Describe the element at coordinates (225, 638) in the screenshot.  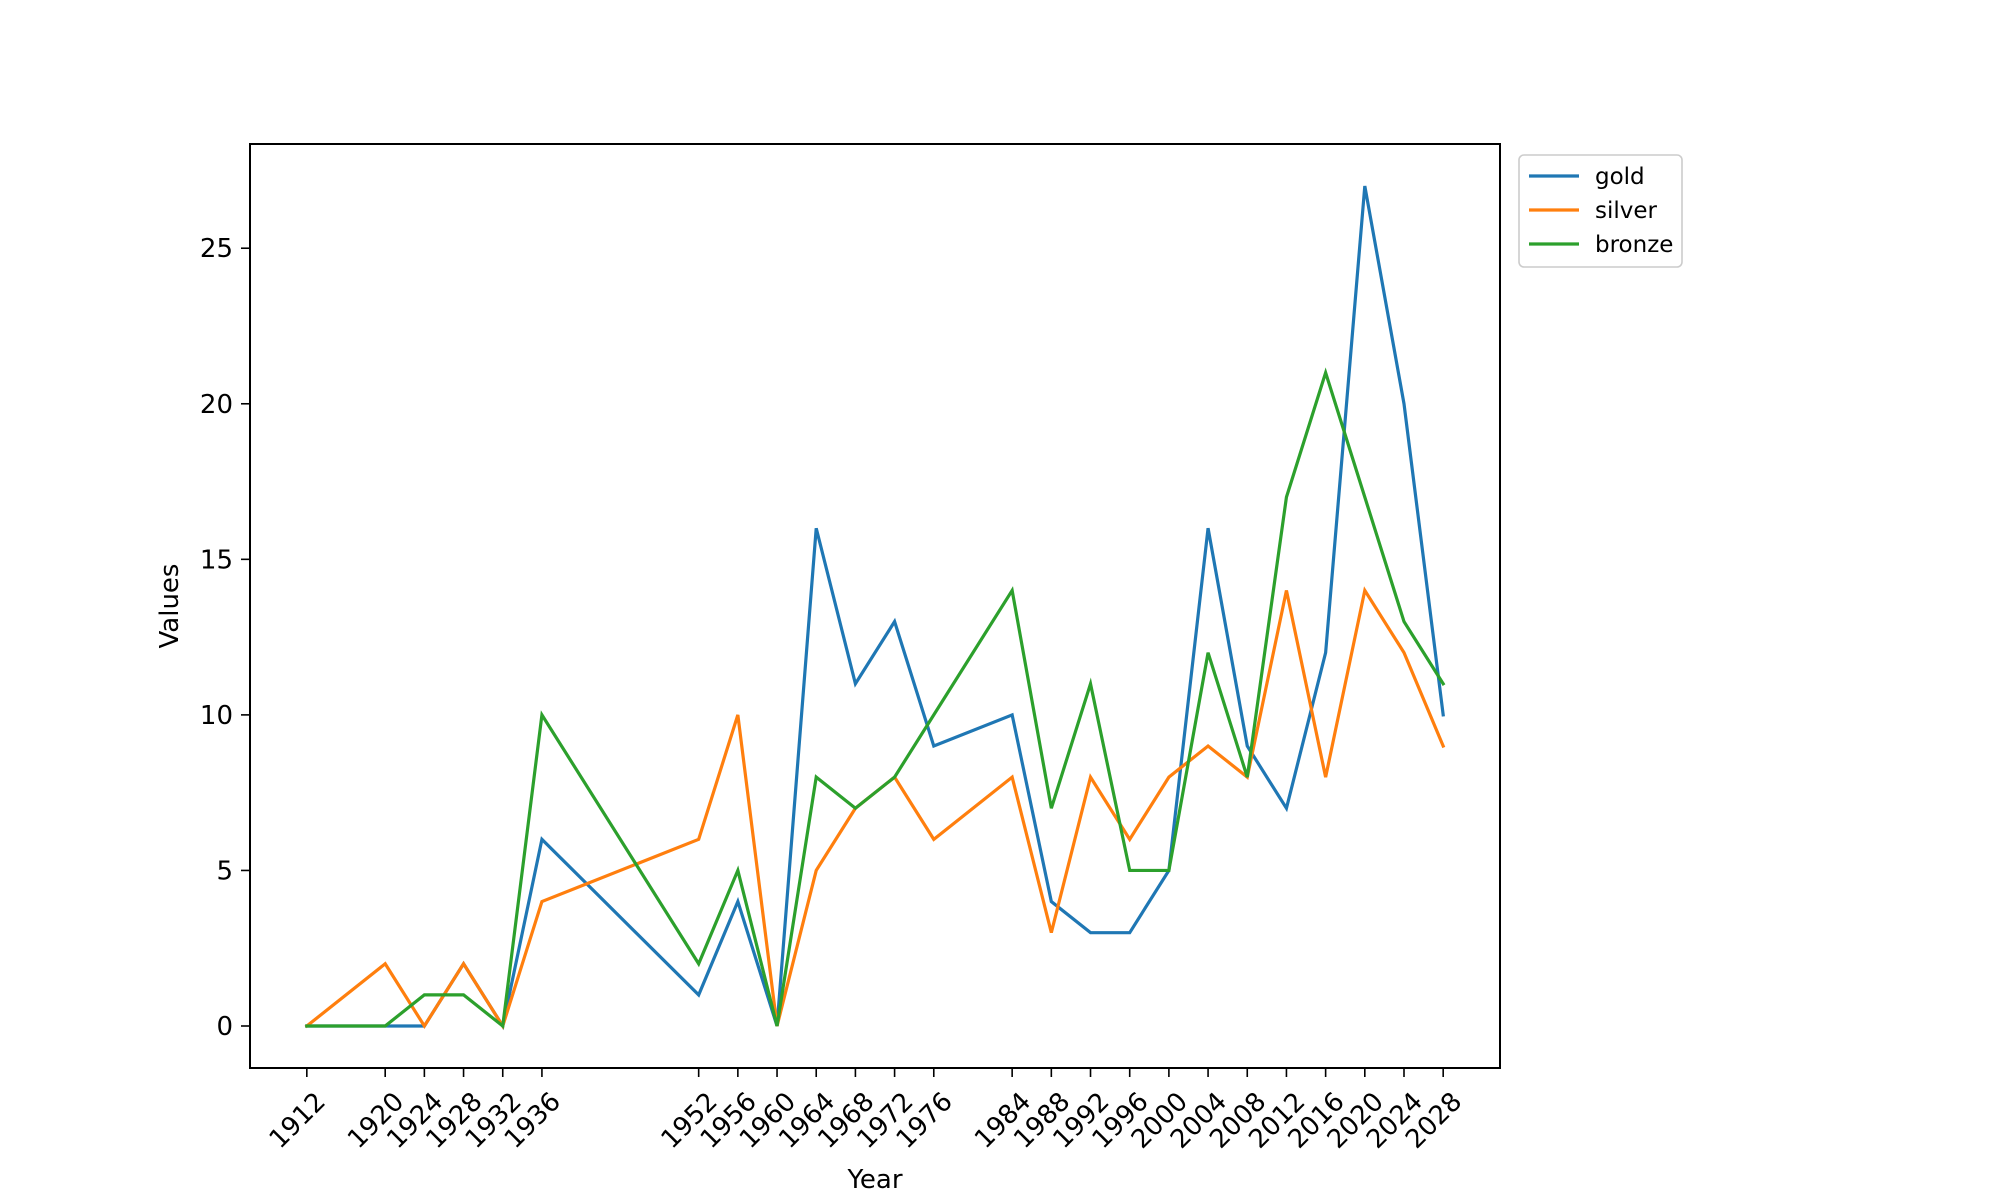
I see `y-axis: 0 5 10 15 20 25` at that location.